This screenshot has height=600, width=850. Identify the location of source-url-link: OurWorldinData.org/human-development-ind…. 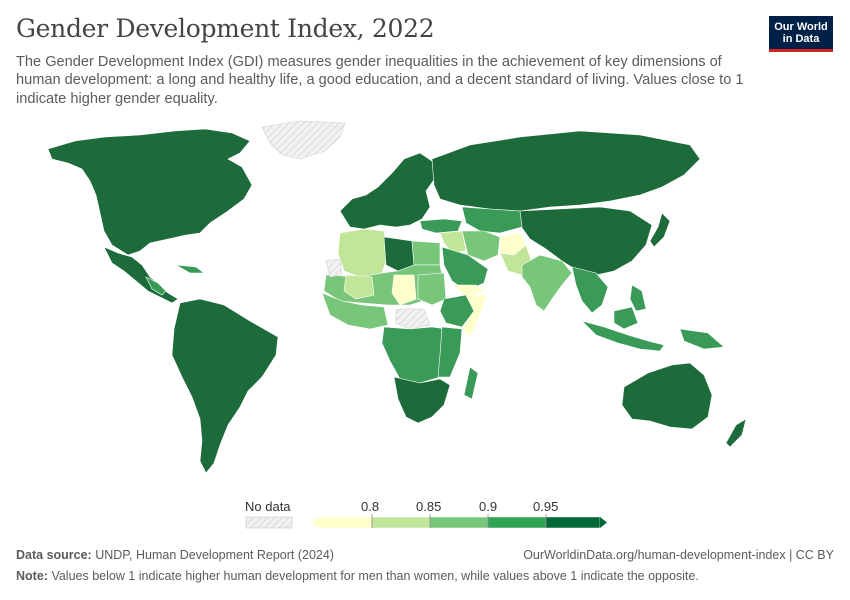
(678, 555).